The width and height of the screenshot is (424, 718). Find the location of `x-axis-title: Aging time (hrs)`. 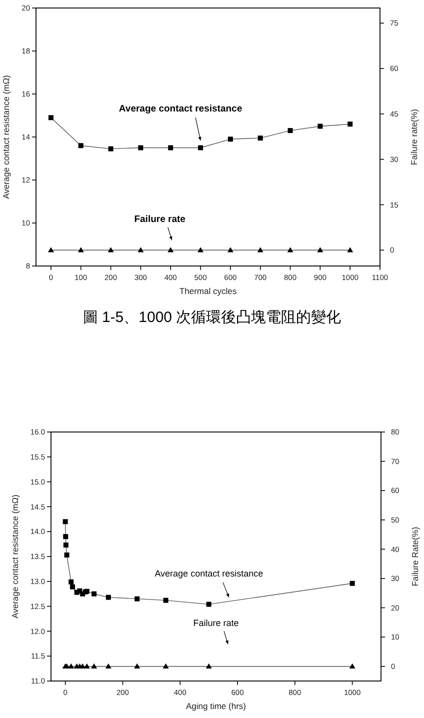

x-axis-title: Aging time (hrs) is located at coordinates (216, 706).